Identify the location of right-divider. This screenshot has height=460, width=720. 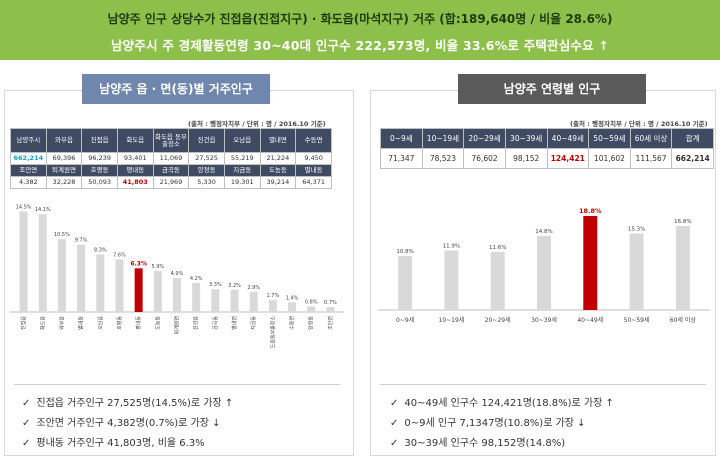
(543, 384).